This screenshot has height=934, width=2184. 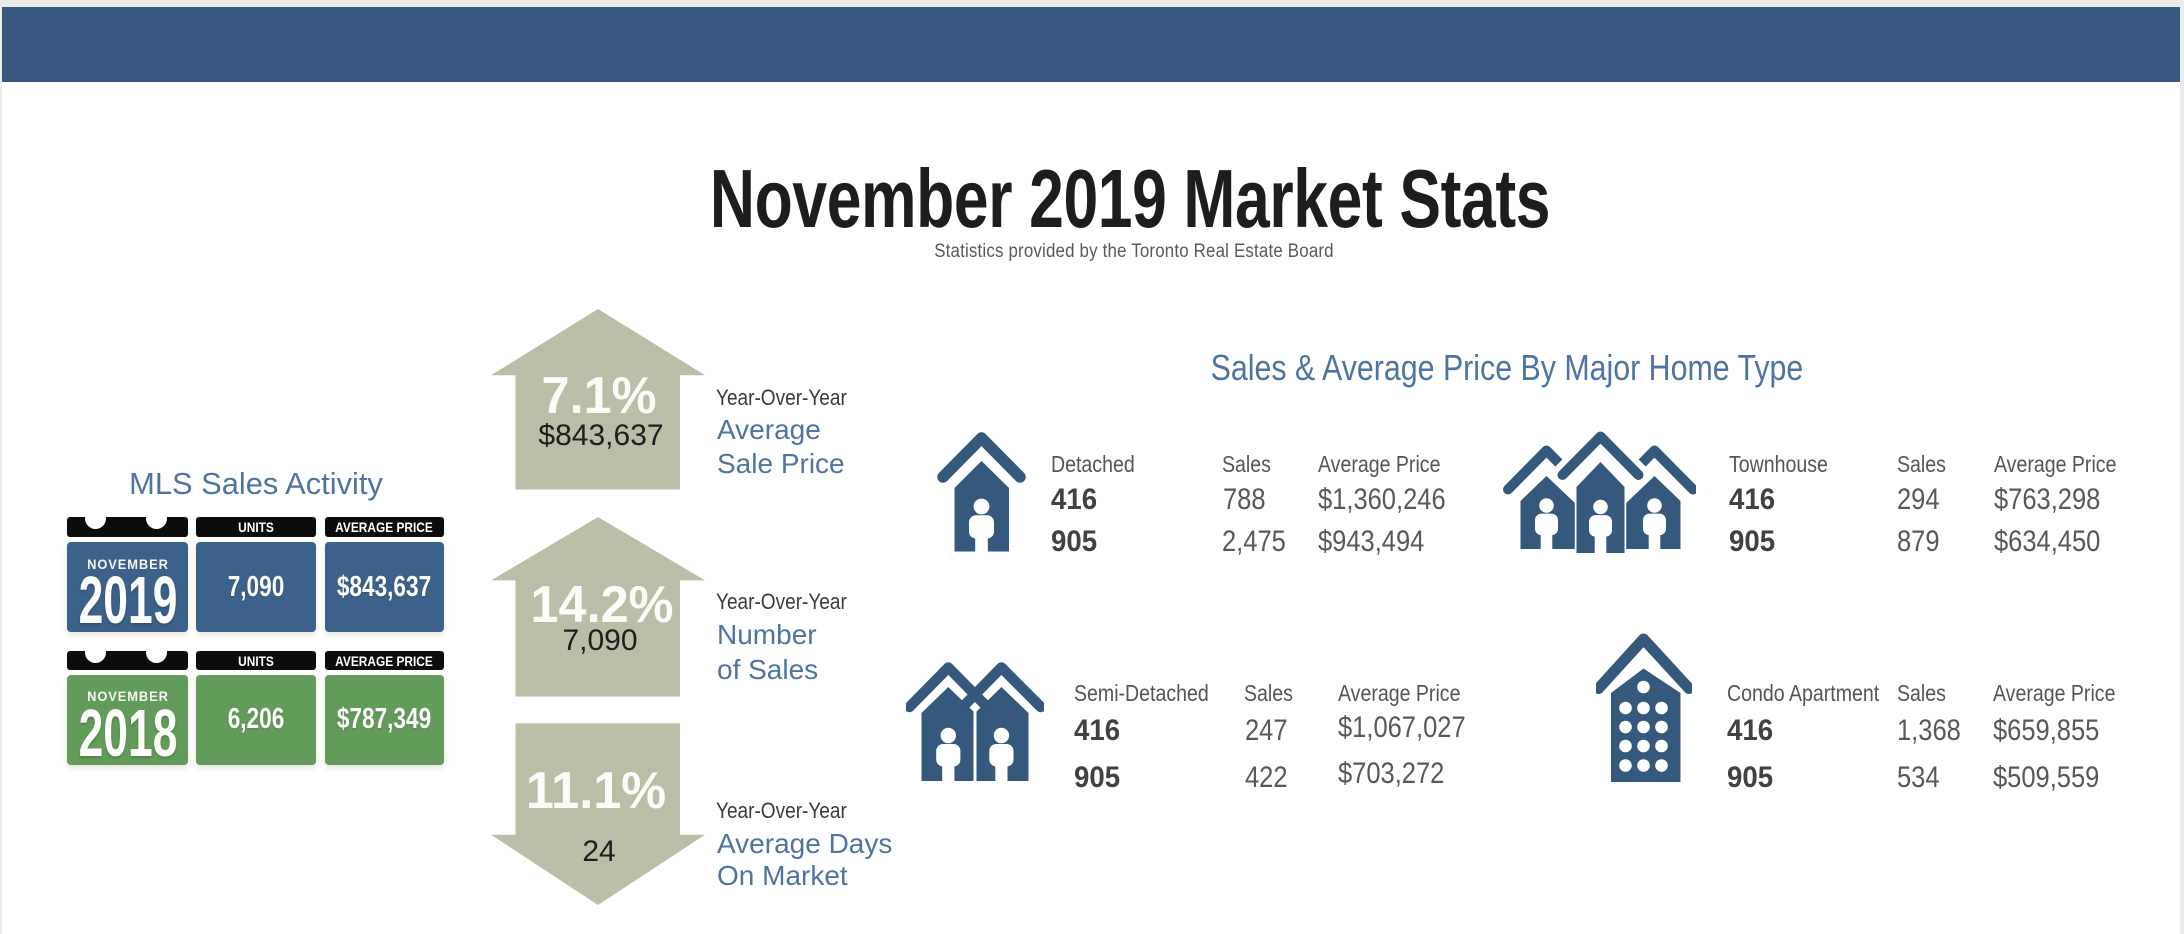 I want to click on avg-price-tile-2018, so click(x=384, y=720).